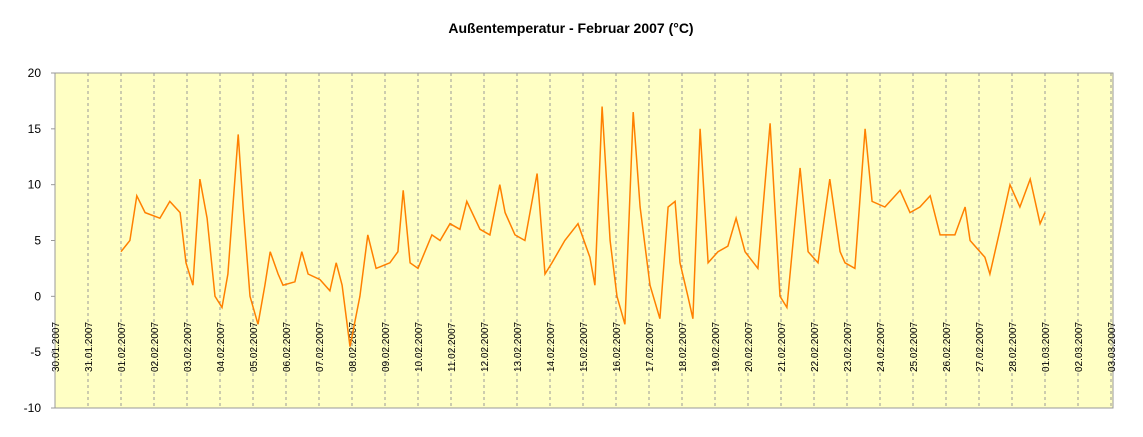  Describe the element at coordinates (1079, 347) in the screenshot. I see `x-tick-label: 02.03.2007` at that location.